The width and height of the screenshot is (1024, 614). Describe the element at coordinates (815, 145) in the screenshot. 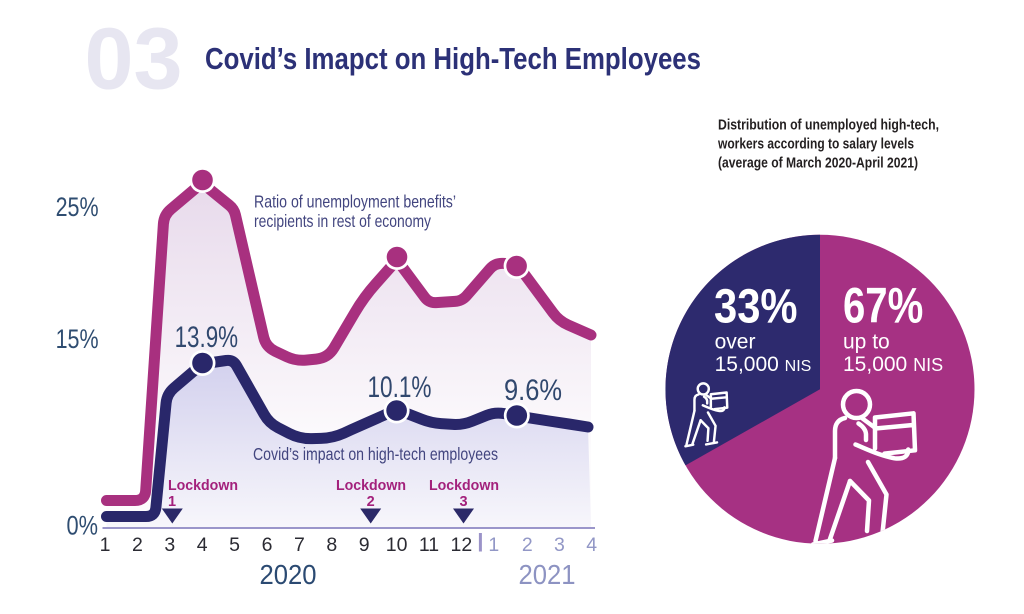

I see `svg-text:workers according to salary le: workers according to salary levels` at that location.